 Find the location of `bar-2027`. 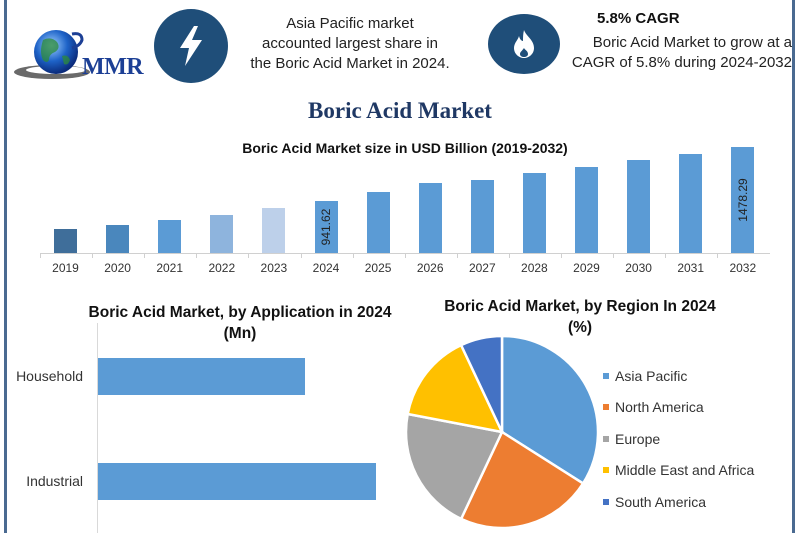

bar-2027 is located at coordinates (482, 216).